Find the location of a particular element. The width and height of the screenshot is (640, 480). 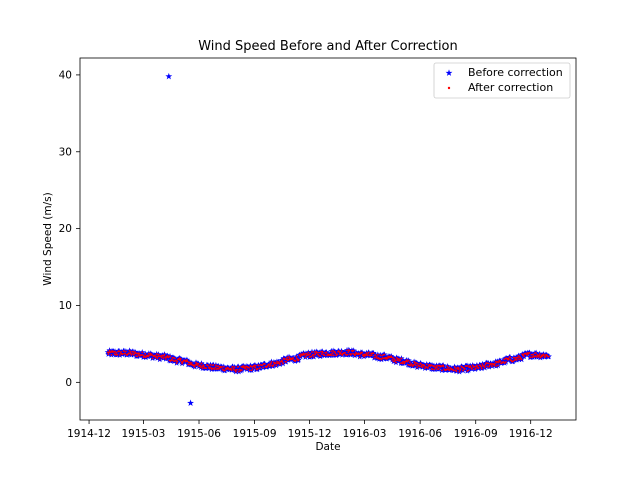

before-correction-outlier is located at coordinates (169, 76).